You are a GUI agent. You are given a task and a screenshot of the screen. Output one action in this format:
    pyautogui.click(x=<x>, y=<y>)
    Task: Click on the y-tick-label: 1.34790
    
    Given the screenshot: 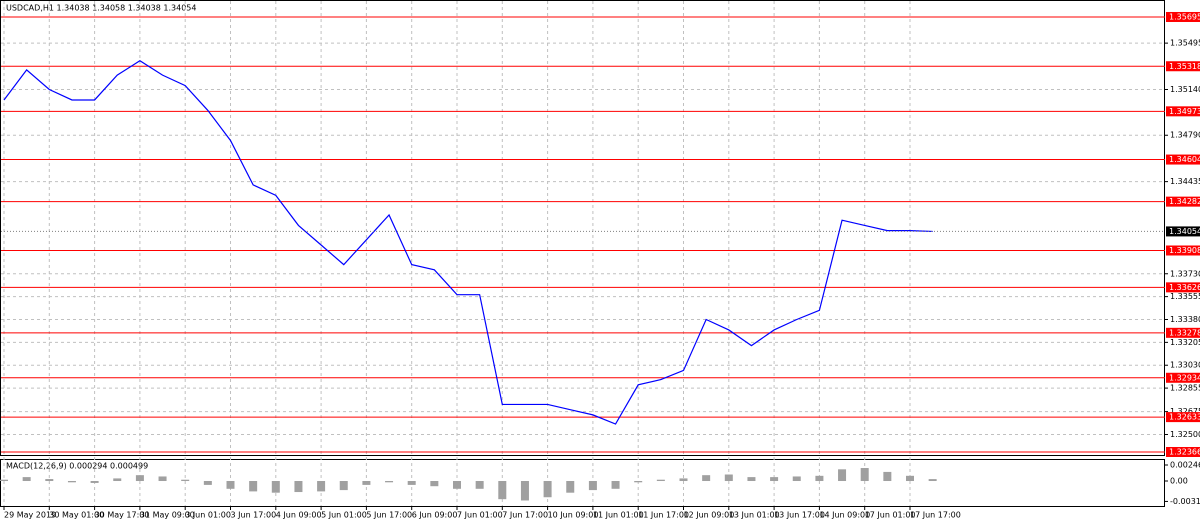 What is the action you would take?
    pyautogui.click(x=1185, y=135)
    